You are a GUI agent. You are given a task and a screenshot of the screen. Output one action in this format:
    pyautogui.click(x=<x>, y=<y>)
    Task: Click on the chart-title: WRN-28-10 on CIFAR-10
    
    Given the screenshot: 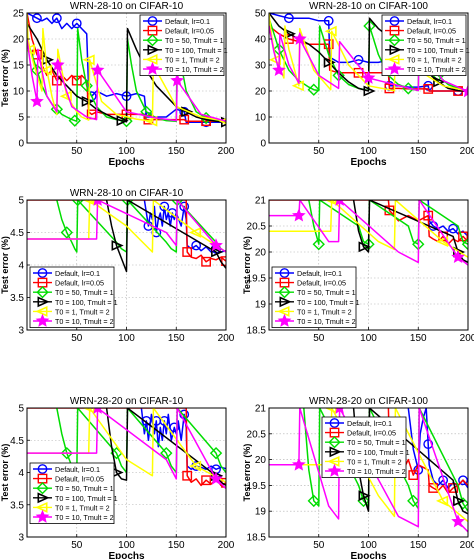 What is the action you would take?
    pyautogui.click(x=127, y=6)
    